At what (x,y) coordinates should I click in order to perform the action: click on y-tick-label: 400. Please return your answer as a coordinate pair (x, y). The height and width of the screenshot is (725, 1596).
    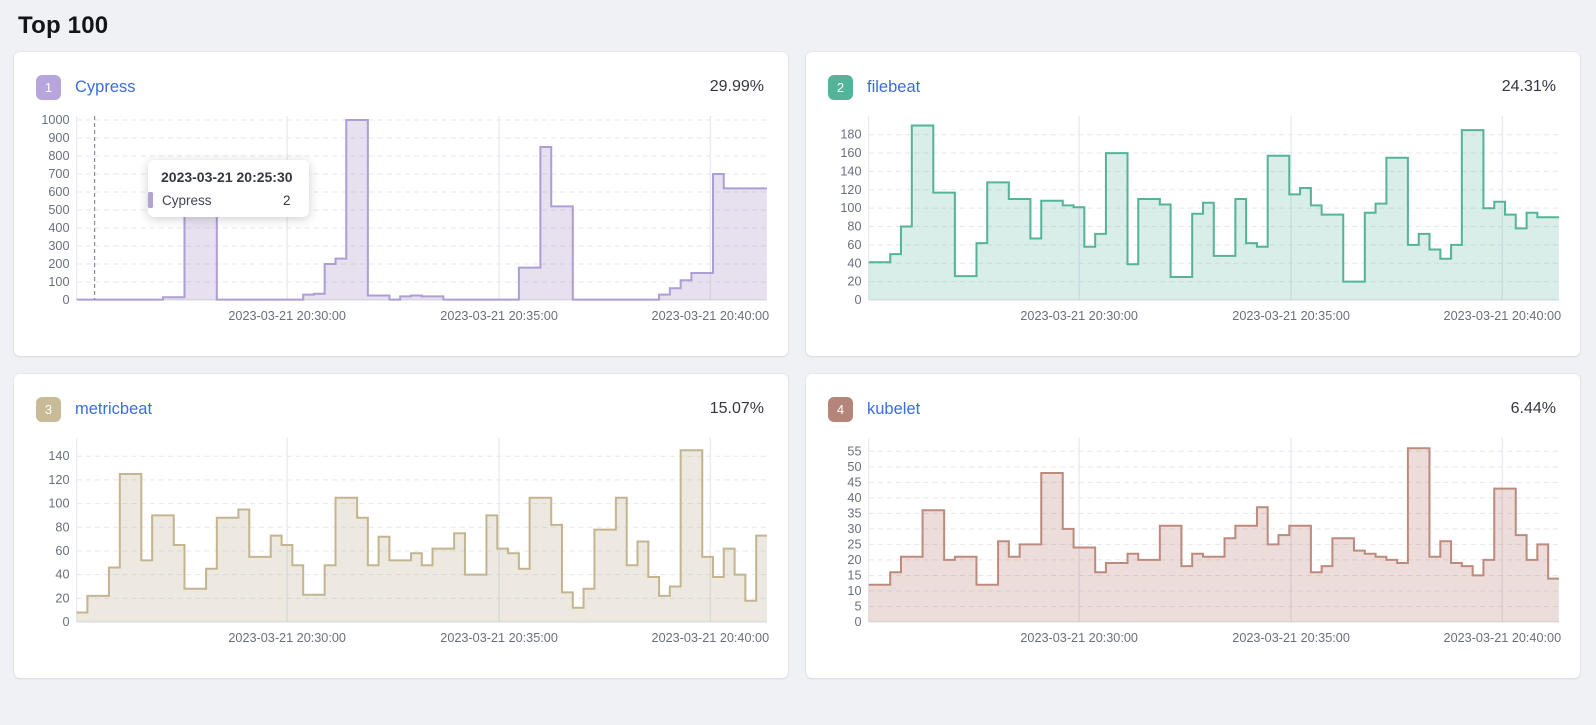
    Looking at the image, I should click on (58, 228).